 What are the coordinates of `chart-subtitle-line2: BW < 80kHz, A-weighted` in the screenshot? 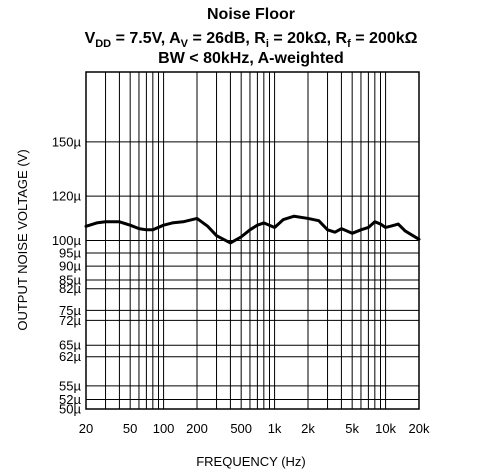 It's located at (251, 58).